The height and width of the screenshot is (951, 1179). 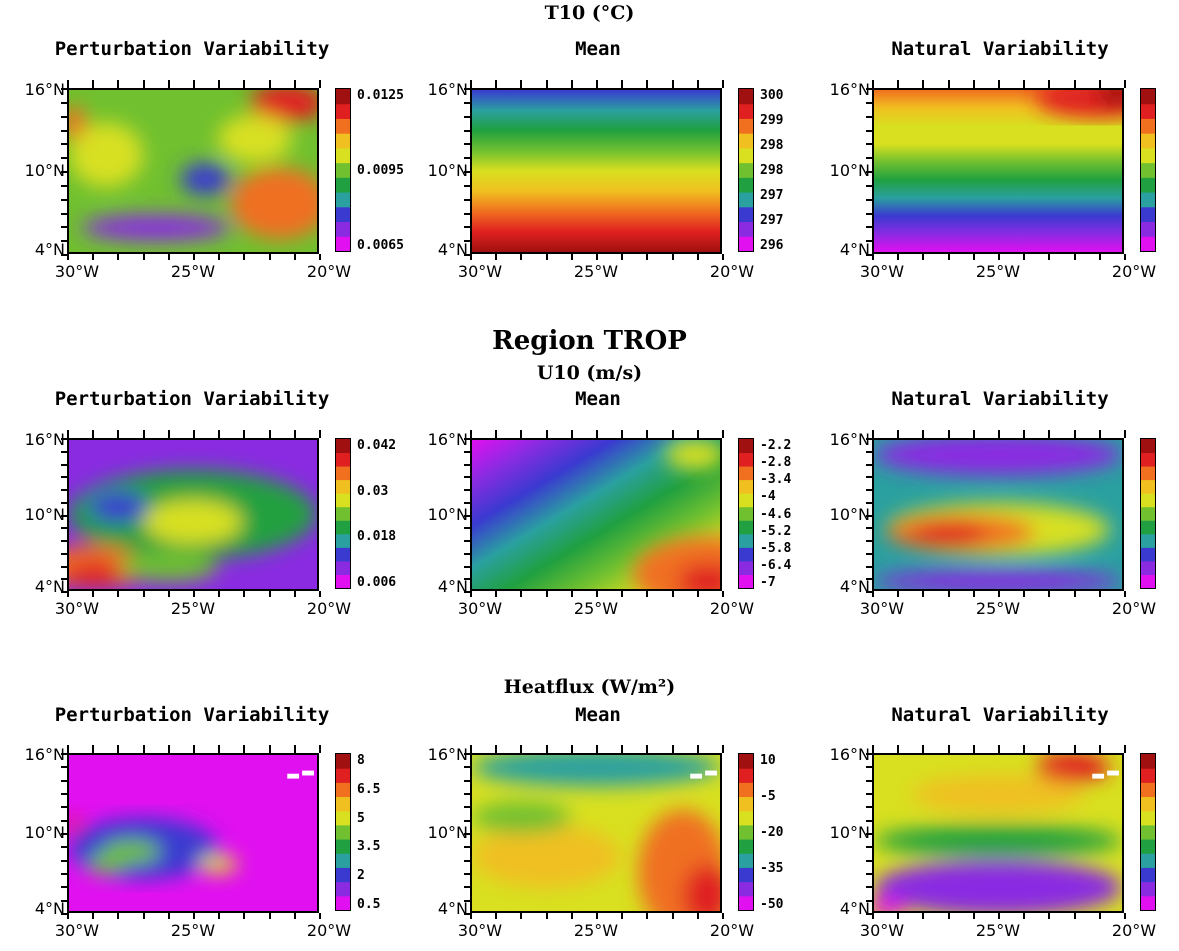 I want to click on colorbar-tick-label: 6.5, so click(x=369, y=789).